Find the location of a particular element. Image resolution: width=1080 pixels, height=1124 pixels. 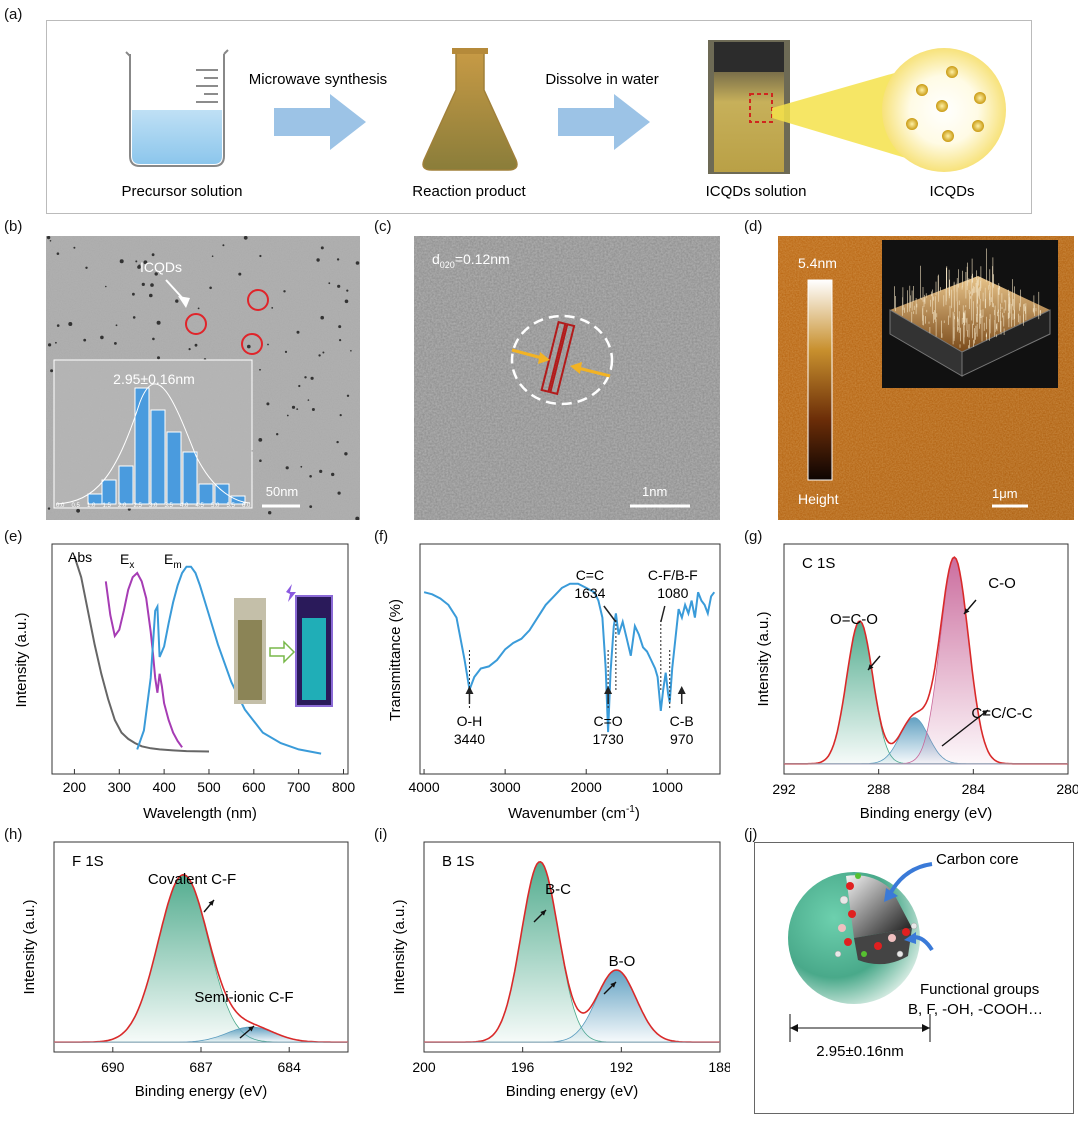

afm-max: 5.4nm is located at coordinates (817, 263).